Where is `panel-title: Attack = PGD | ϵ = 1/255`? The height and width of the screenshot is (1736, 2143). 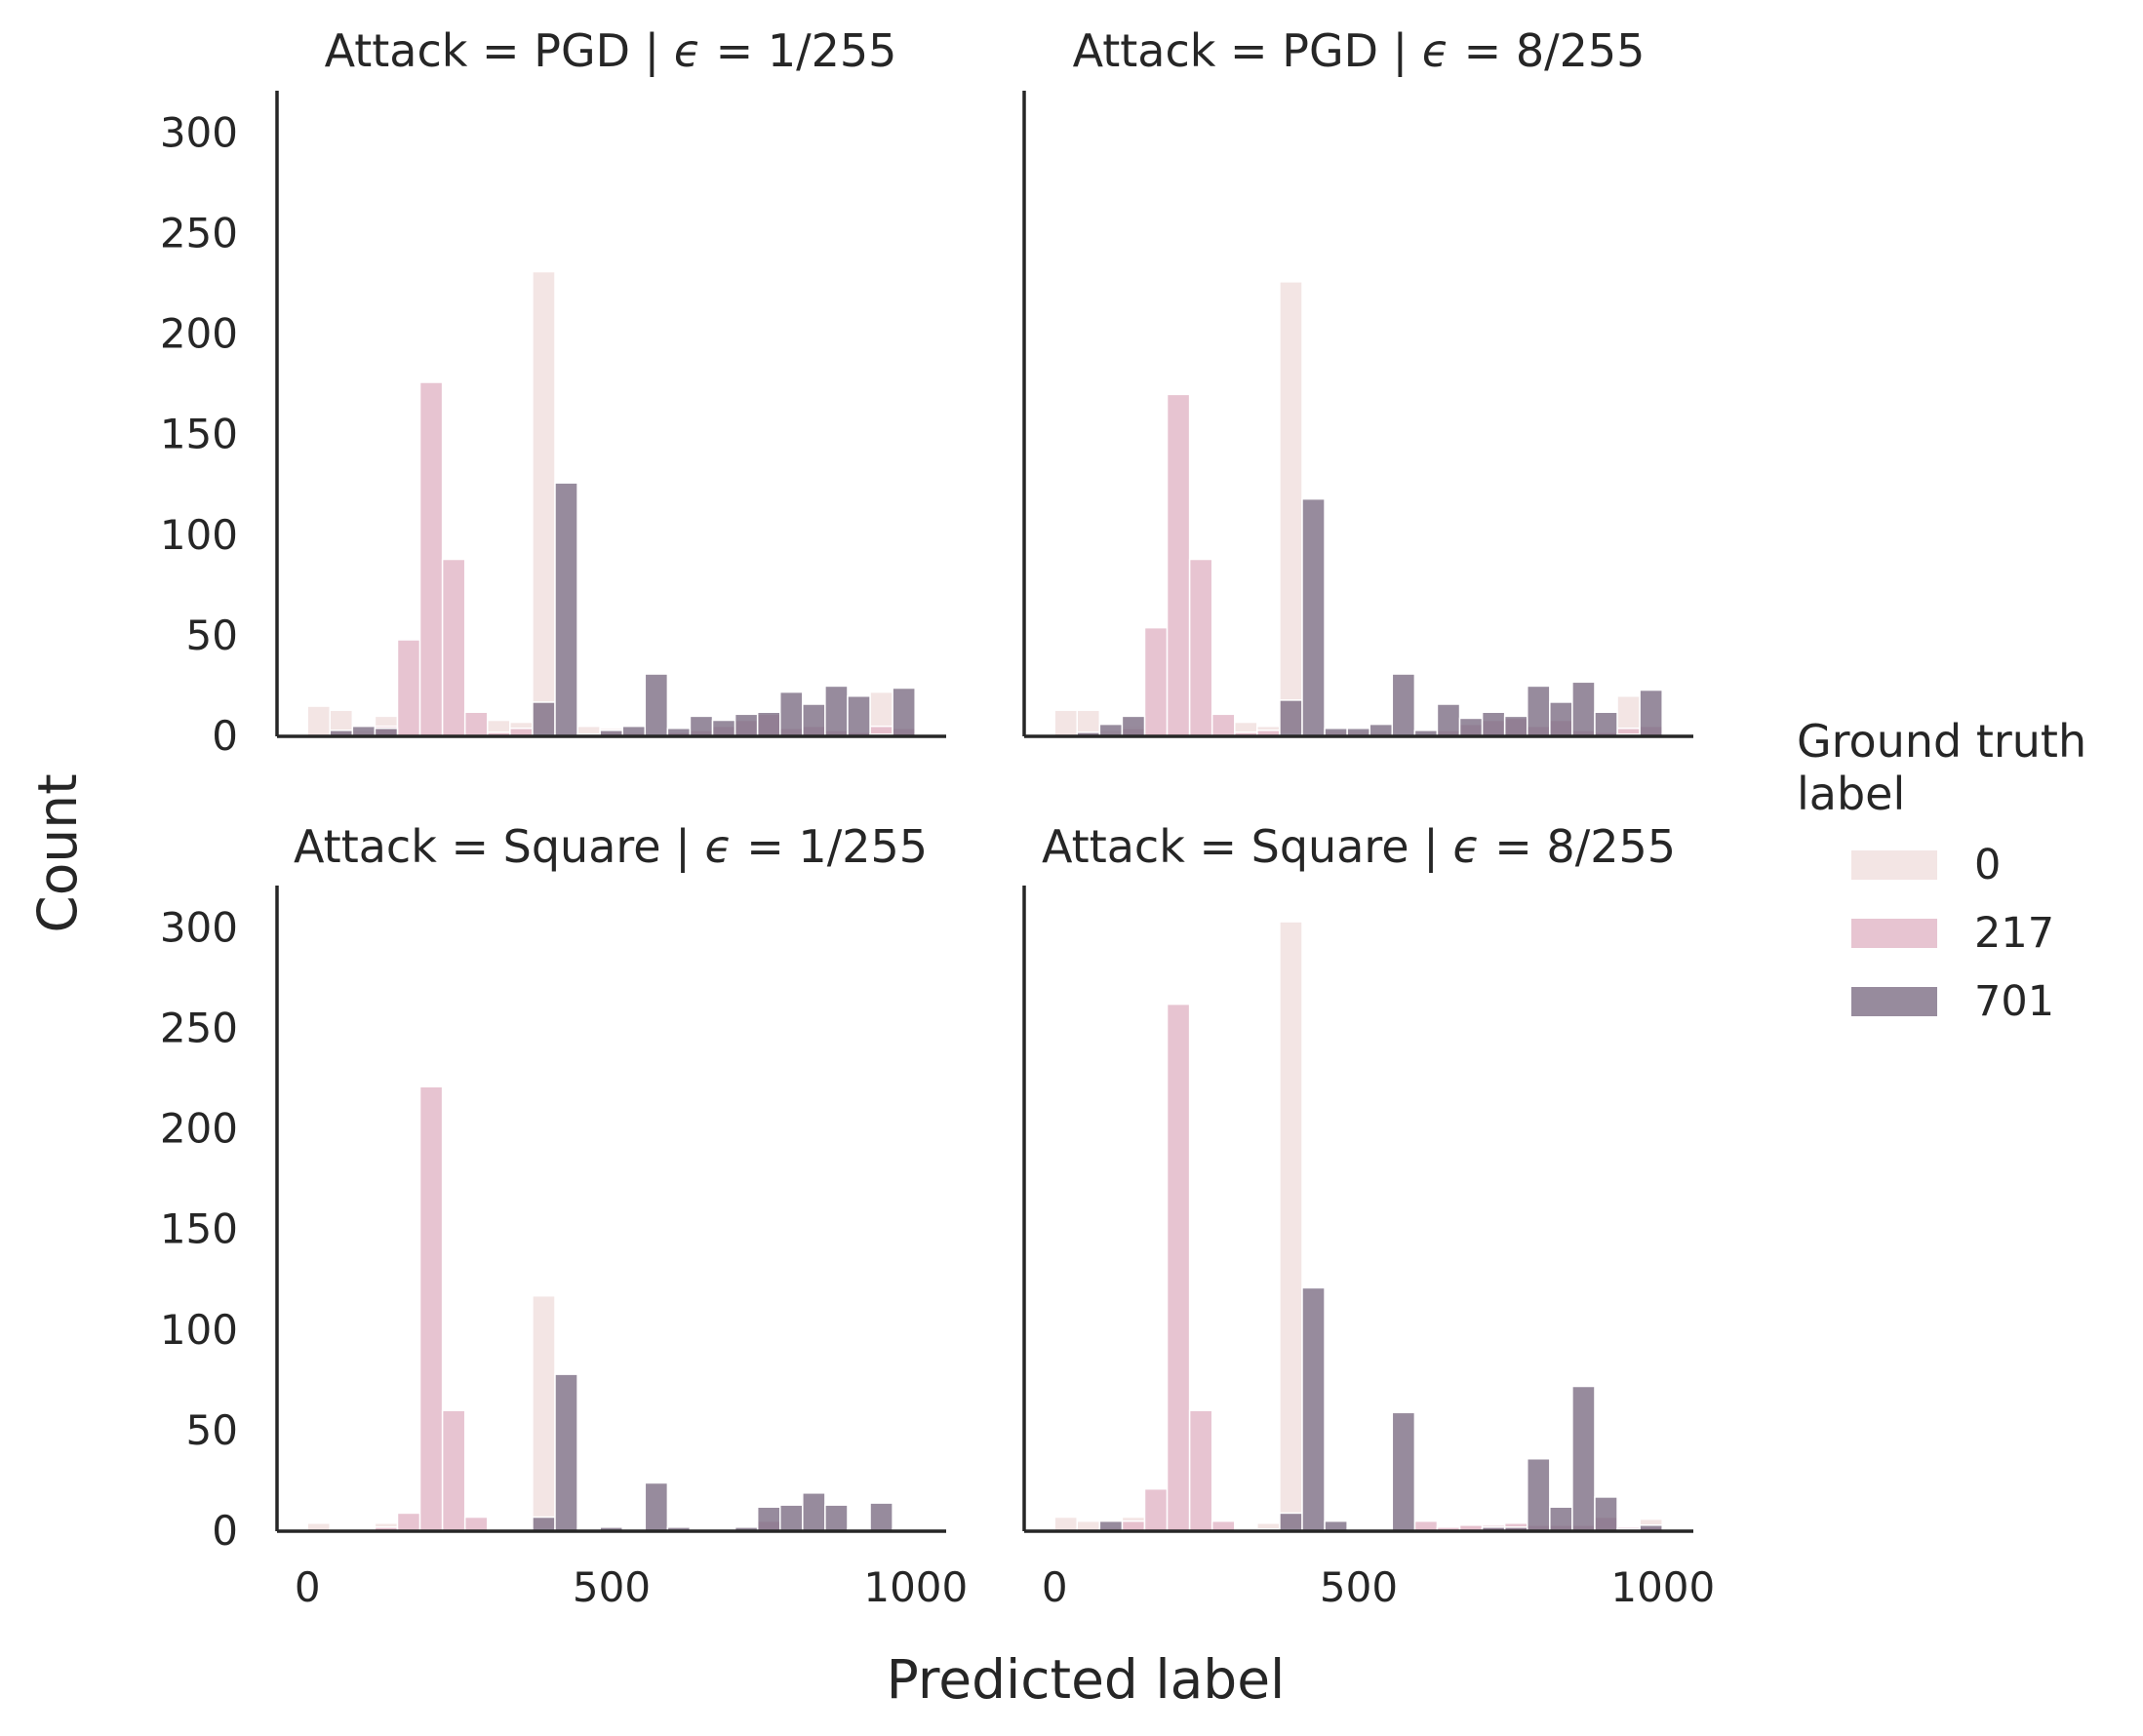
panel-title: Attack = PGD | ϵ = 1/255 is located at coordinates (611, 51).